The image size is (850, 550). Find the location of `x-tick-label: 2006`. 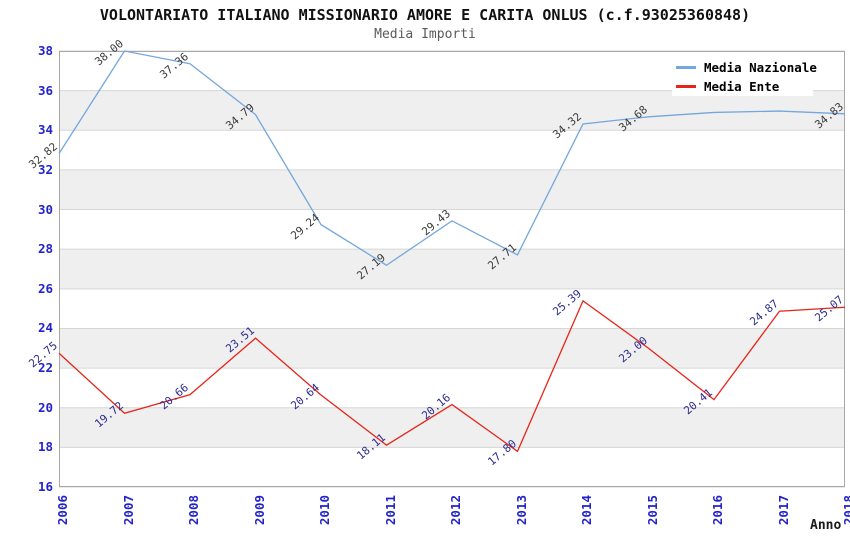

x-tick-label: 2006 is located at coordinates (62, 510).